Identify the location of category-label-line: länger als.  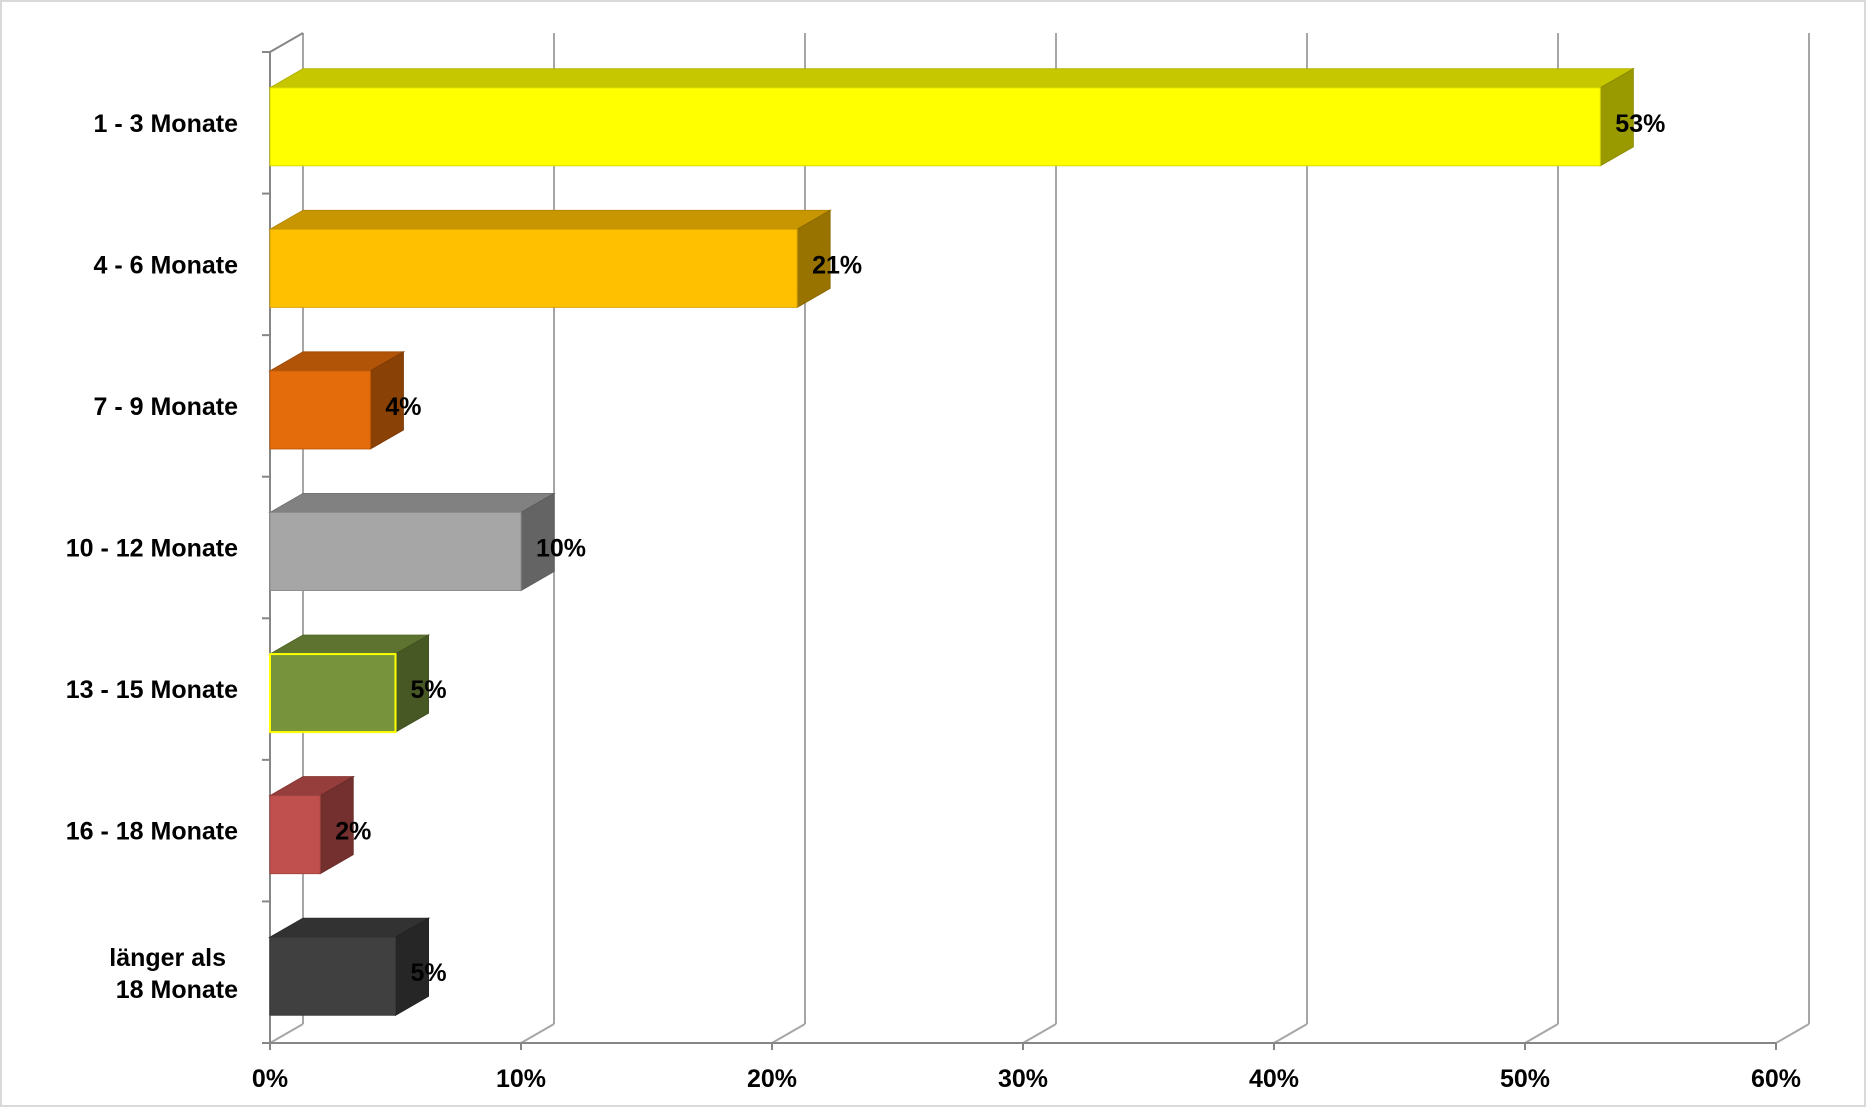
(167, 958).